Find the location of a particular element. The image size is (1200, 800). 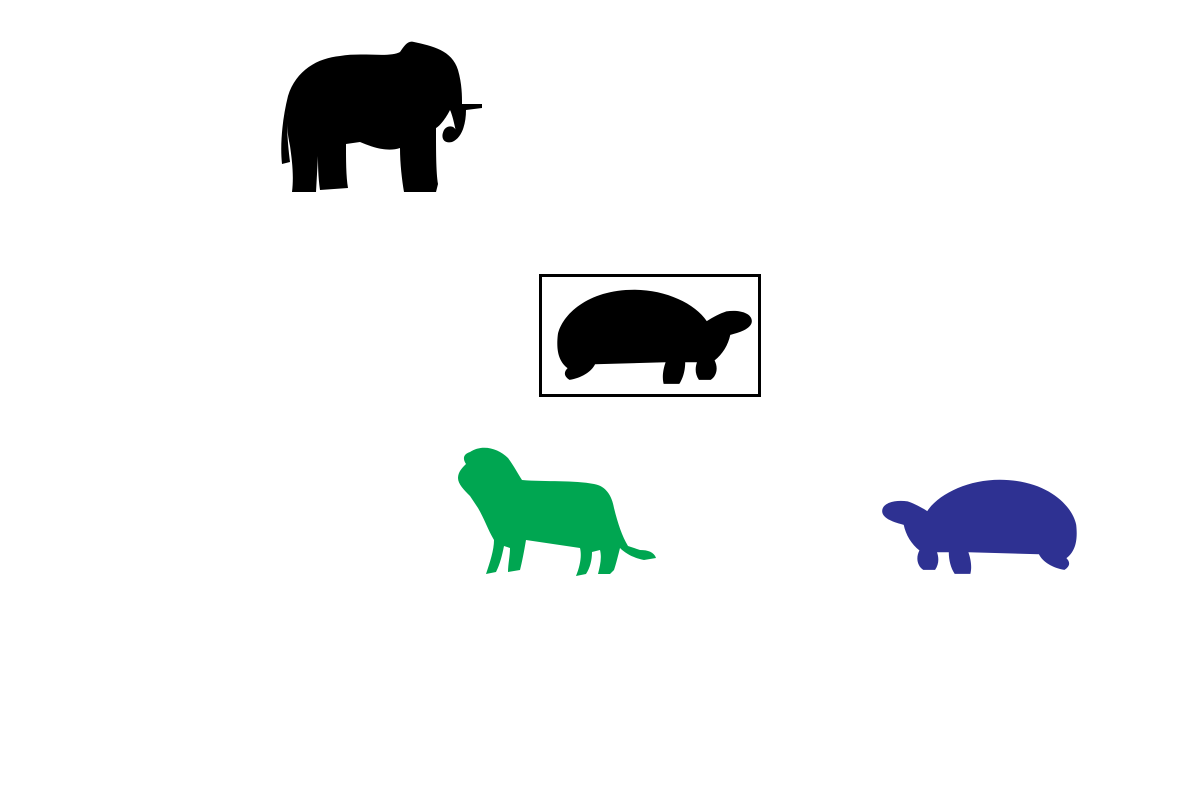

elephant-icon is located at coordinates (381, 116).